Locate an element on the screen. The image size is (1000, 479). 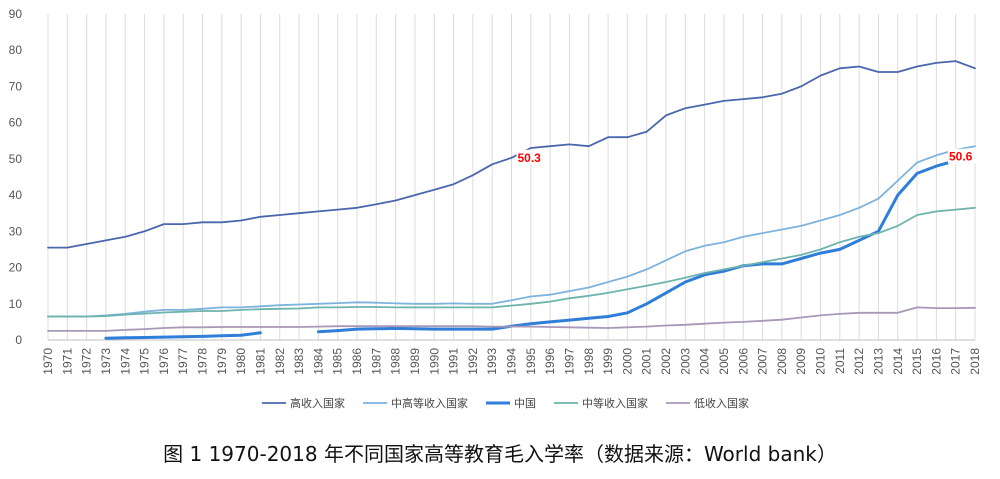
x-tick-label: 1978 is located at coordinates (203, 361).